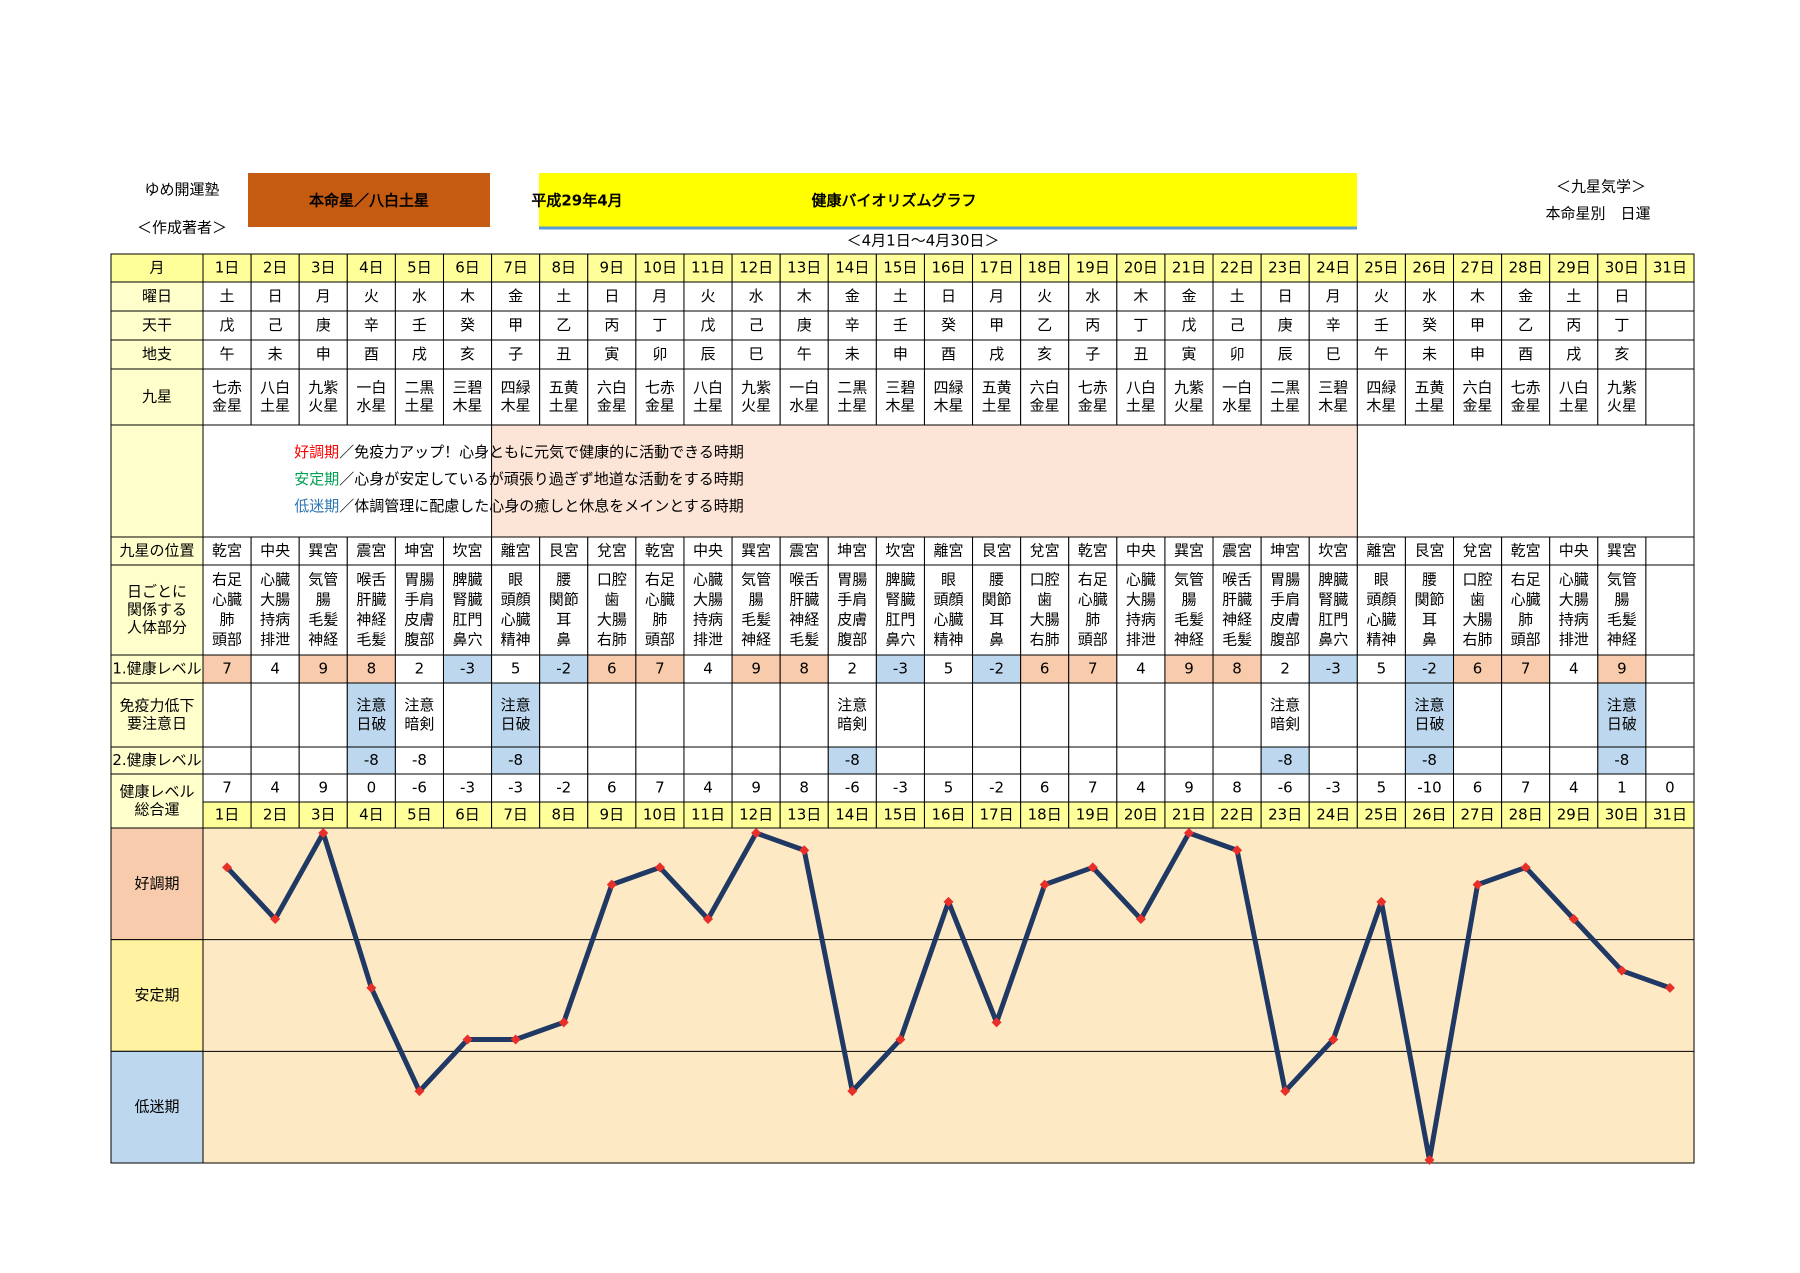 The image size is (1800, 1273). What do you see at coordinates (467, 815) in the screenshot?
I see `day-label: 6日` at bounding box center [467, 815].